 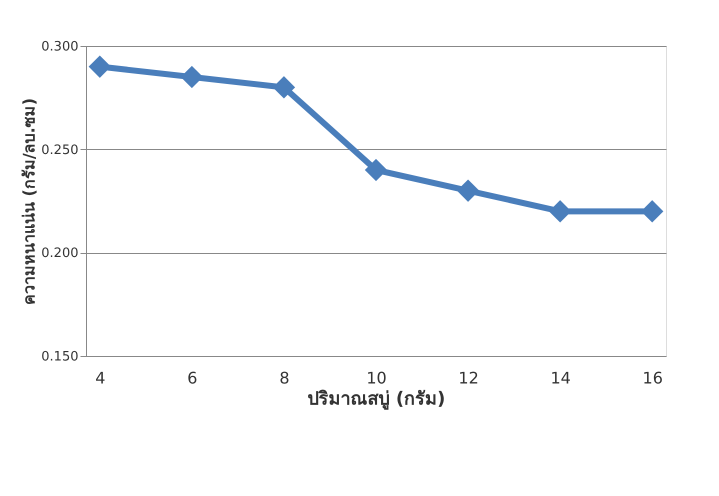 I want to click on x-tick-label: 10, so click(x=376, y=378).